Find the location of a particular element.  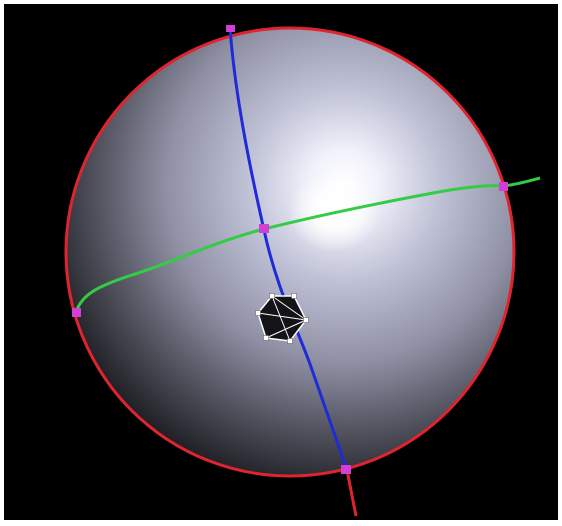

polygon-spokes is located at coordinates (282, 318).